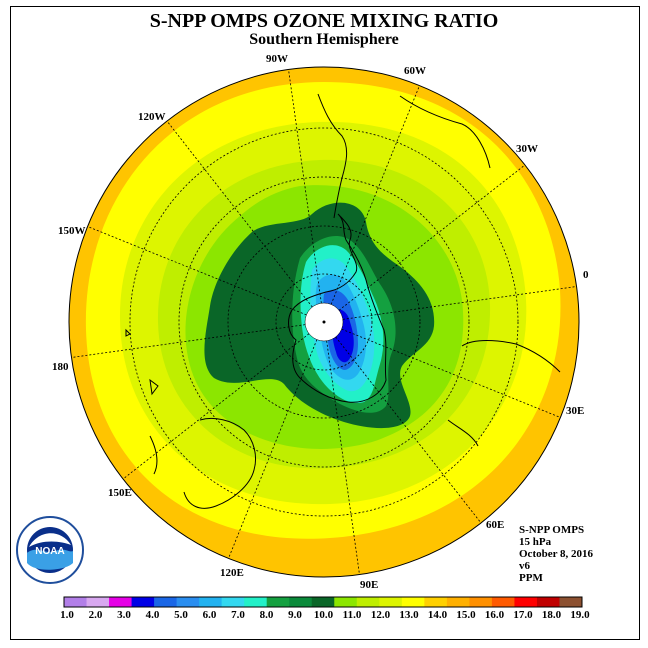 This screenshot has width=648, height=648. I want to click on lon-label-120e: 120E, so click(232, 573).